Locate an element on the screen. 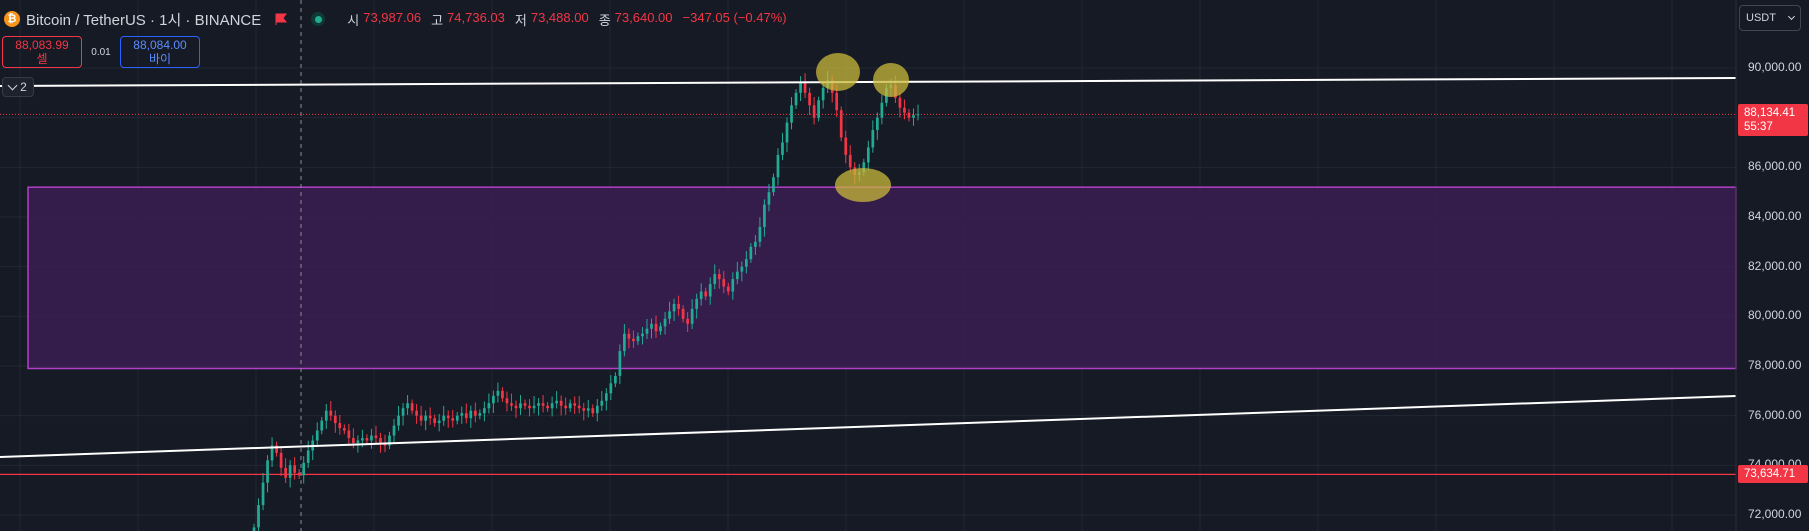  buy-price: 88,084.00 is located at coordinates (160, 45).